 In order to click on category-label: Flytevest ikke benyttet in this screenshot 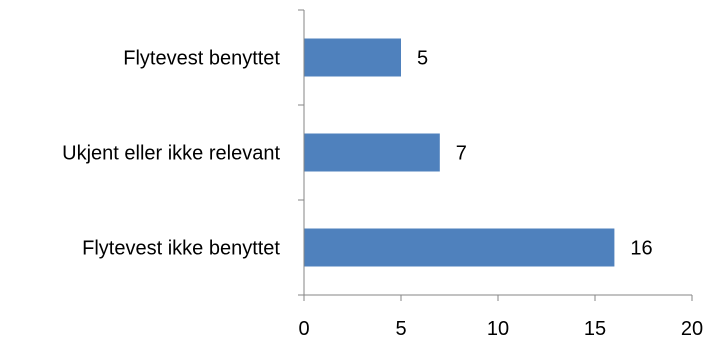, I will do `click(181, 249)`.